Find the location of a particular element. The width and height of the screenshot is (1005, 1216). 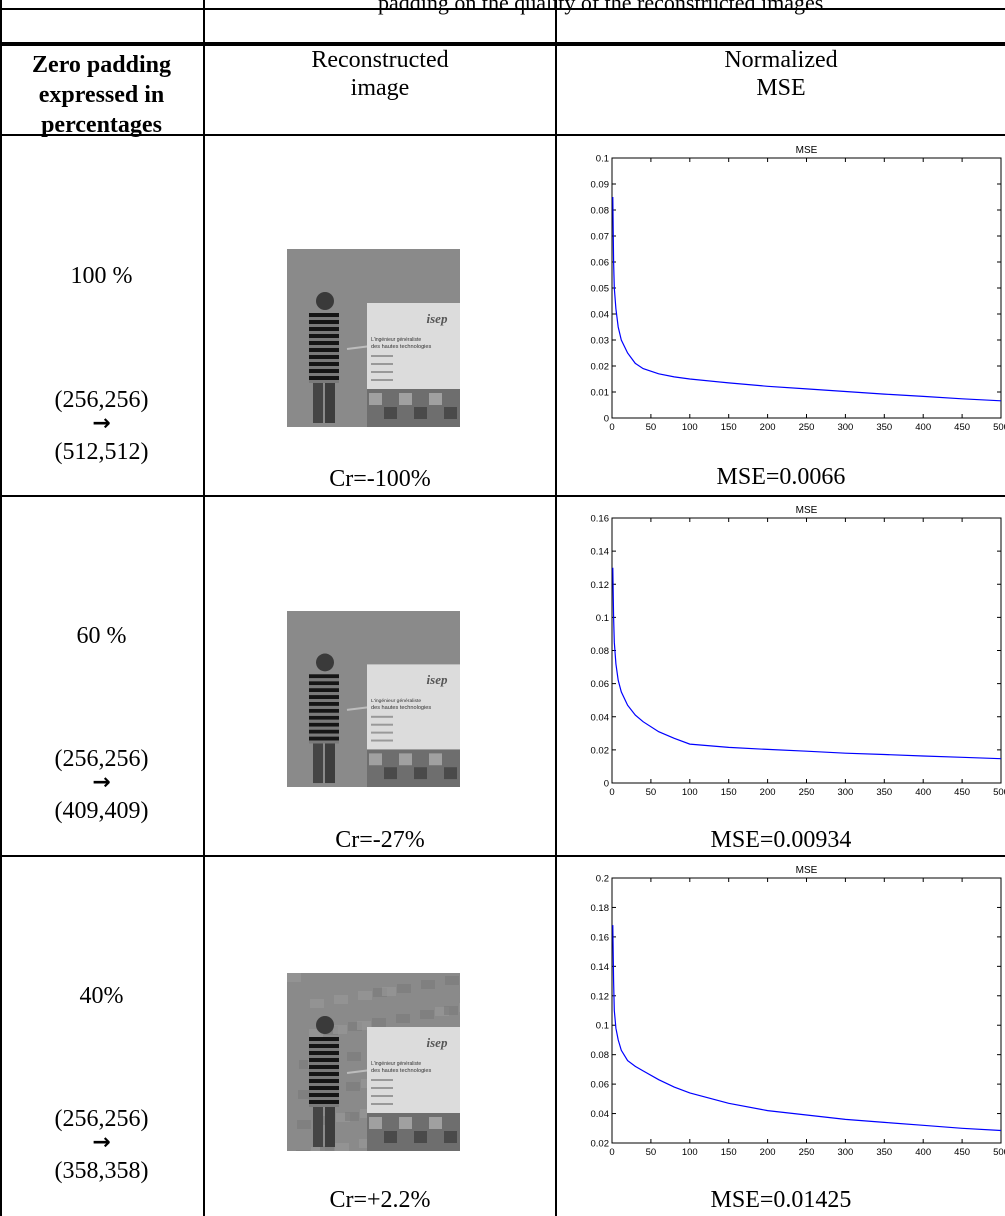

header-zero-padding: Zero padding expressed in percentages is located at coordinates (101, 95).